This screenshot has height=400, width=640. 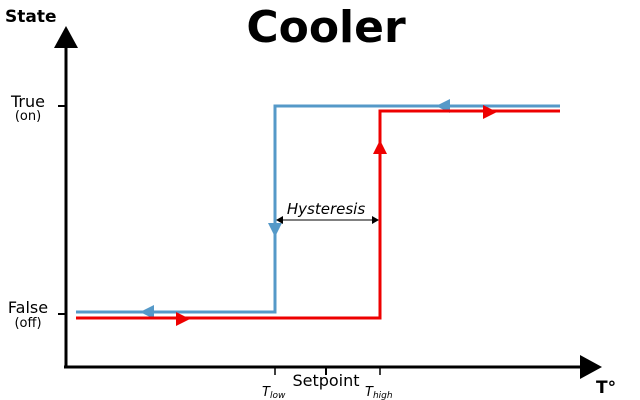 I want to click on cooling-arrow-vertical, so click(x=275, y=230).